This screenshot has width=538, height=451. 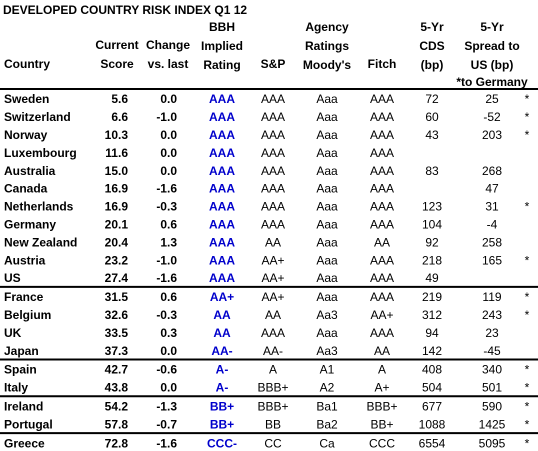 I want to click on table-cell: -45, so click(x=492, y=351).